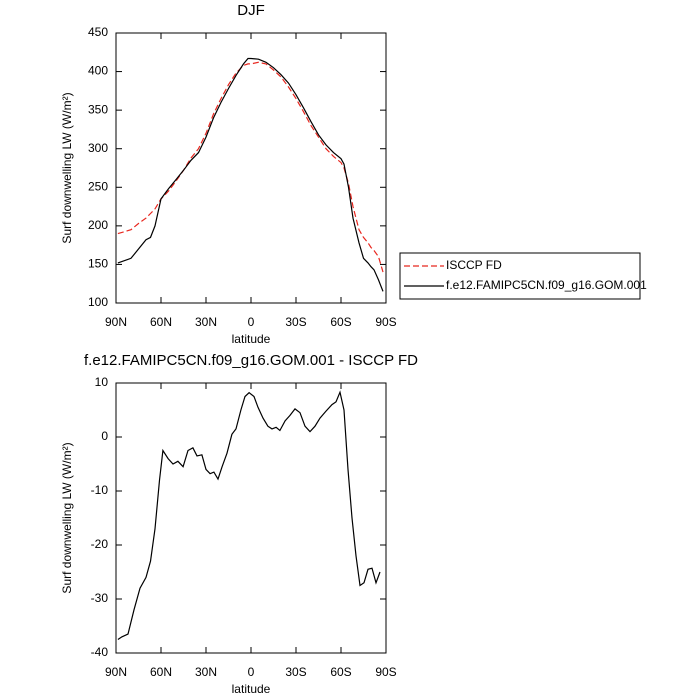 The image size is (700, 700). What do you see at coordinates (100, 652) in the screenshot?
I see `y-tick-label: -40` at bounding box center [100, 652].